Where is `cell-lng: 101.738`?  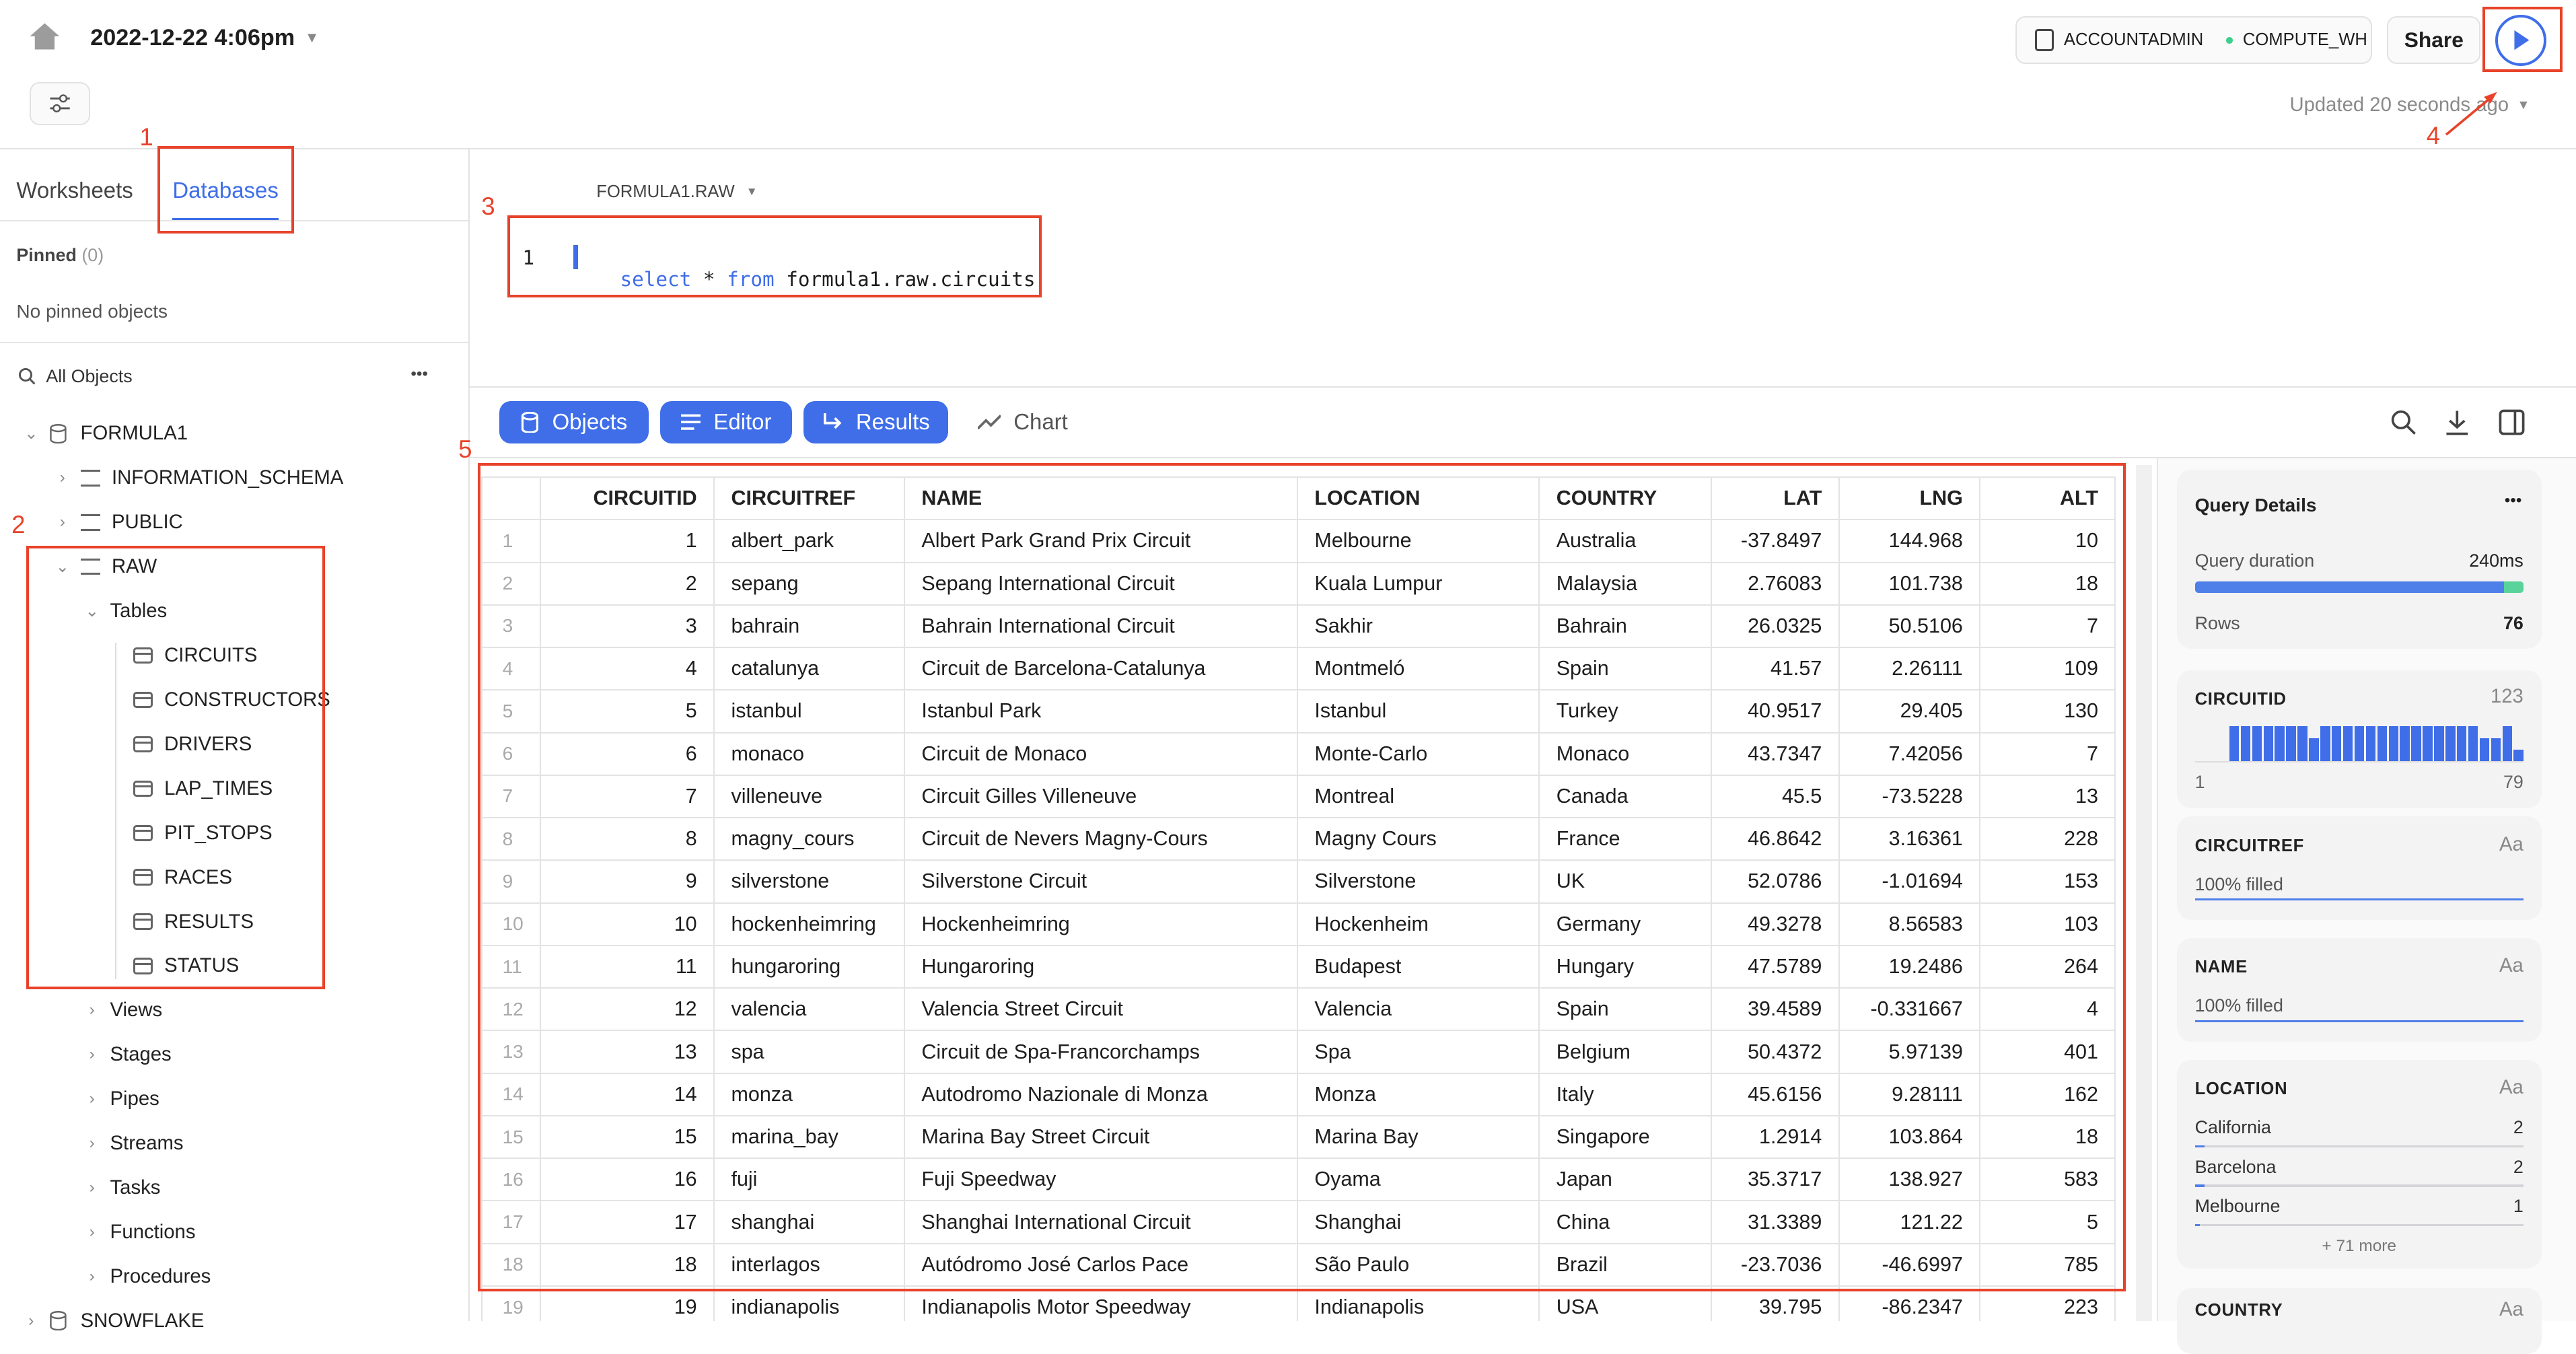
cell-lng: 101.738 is located at coordinates (1910, 583).